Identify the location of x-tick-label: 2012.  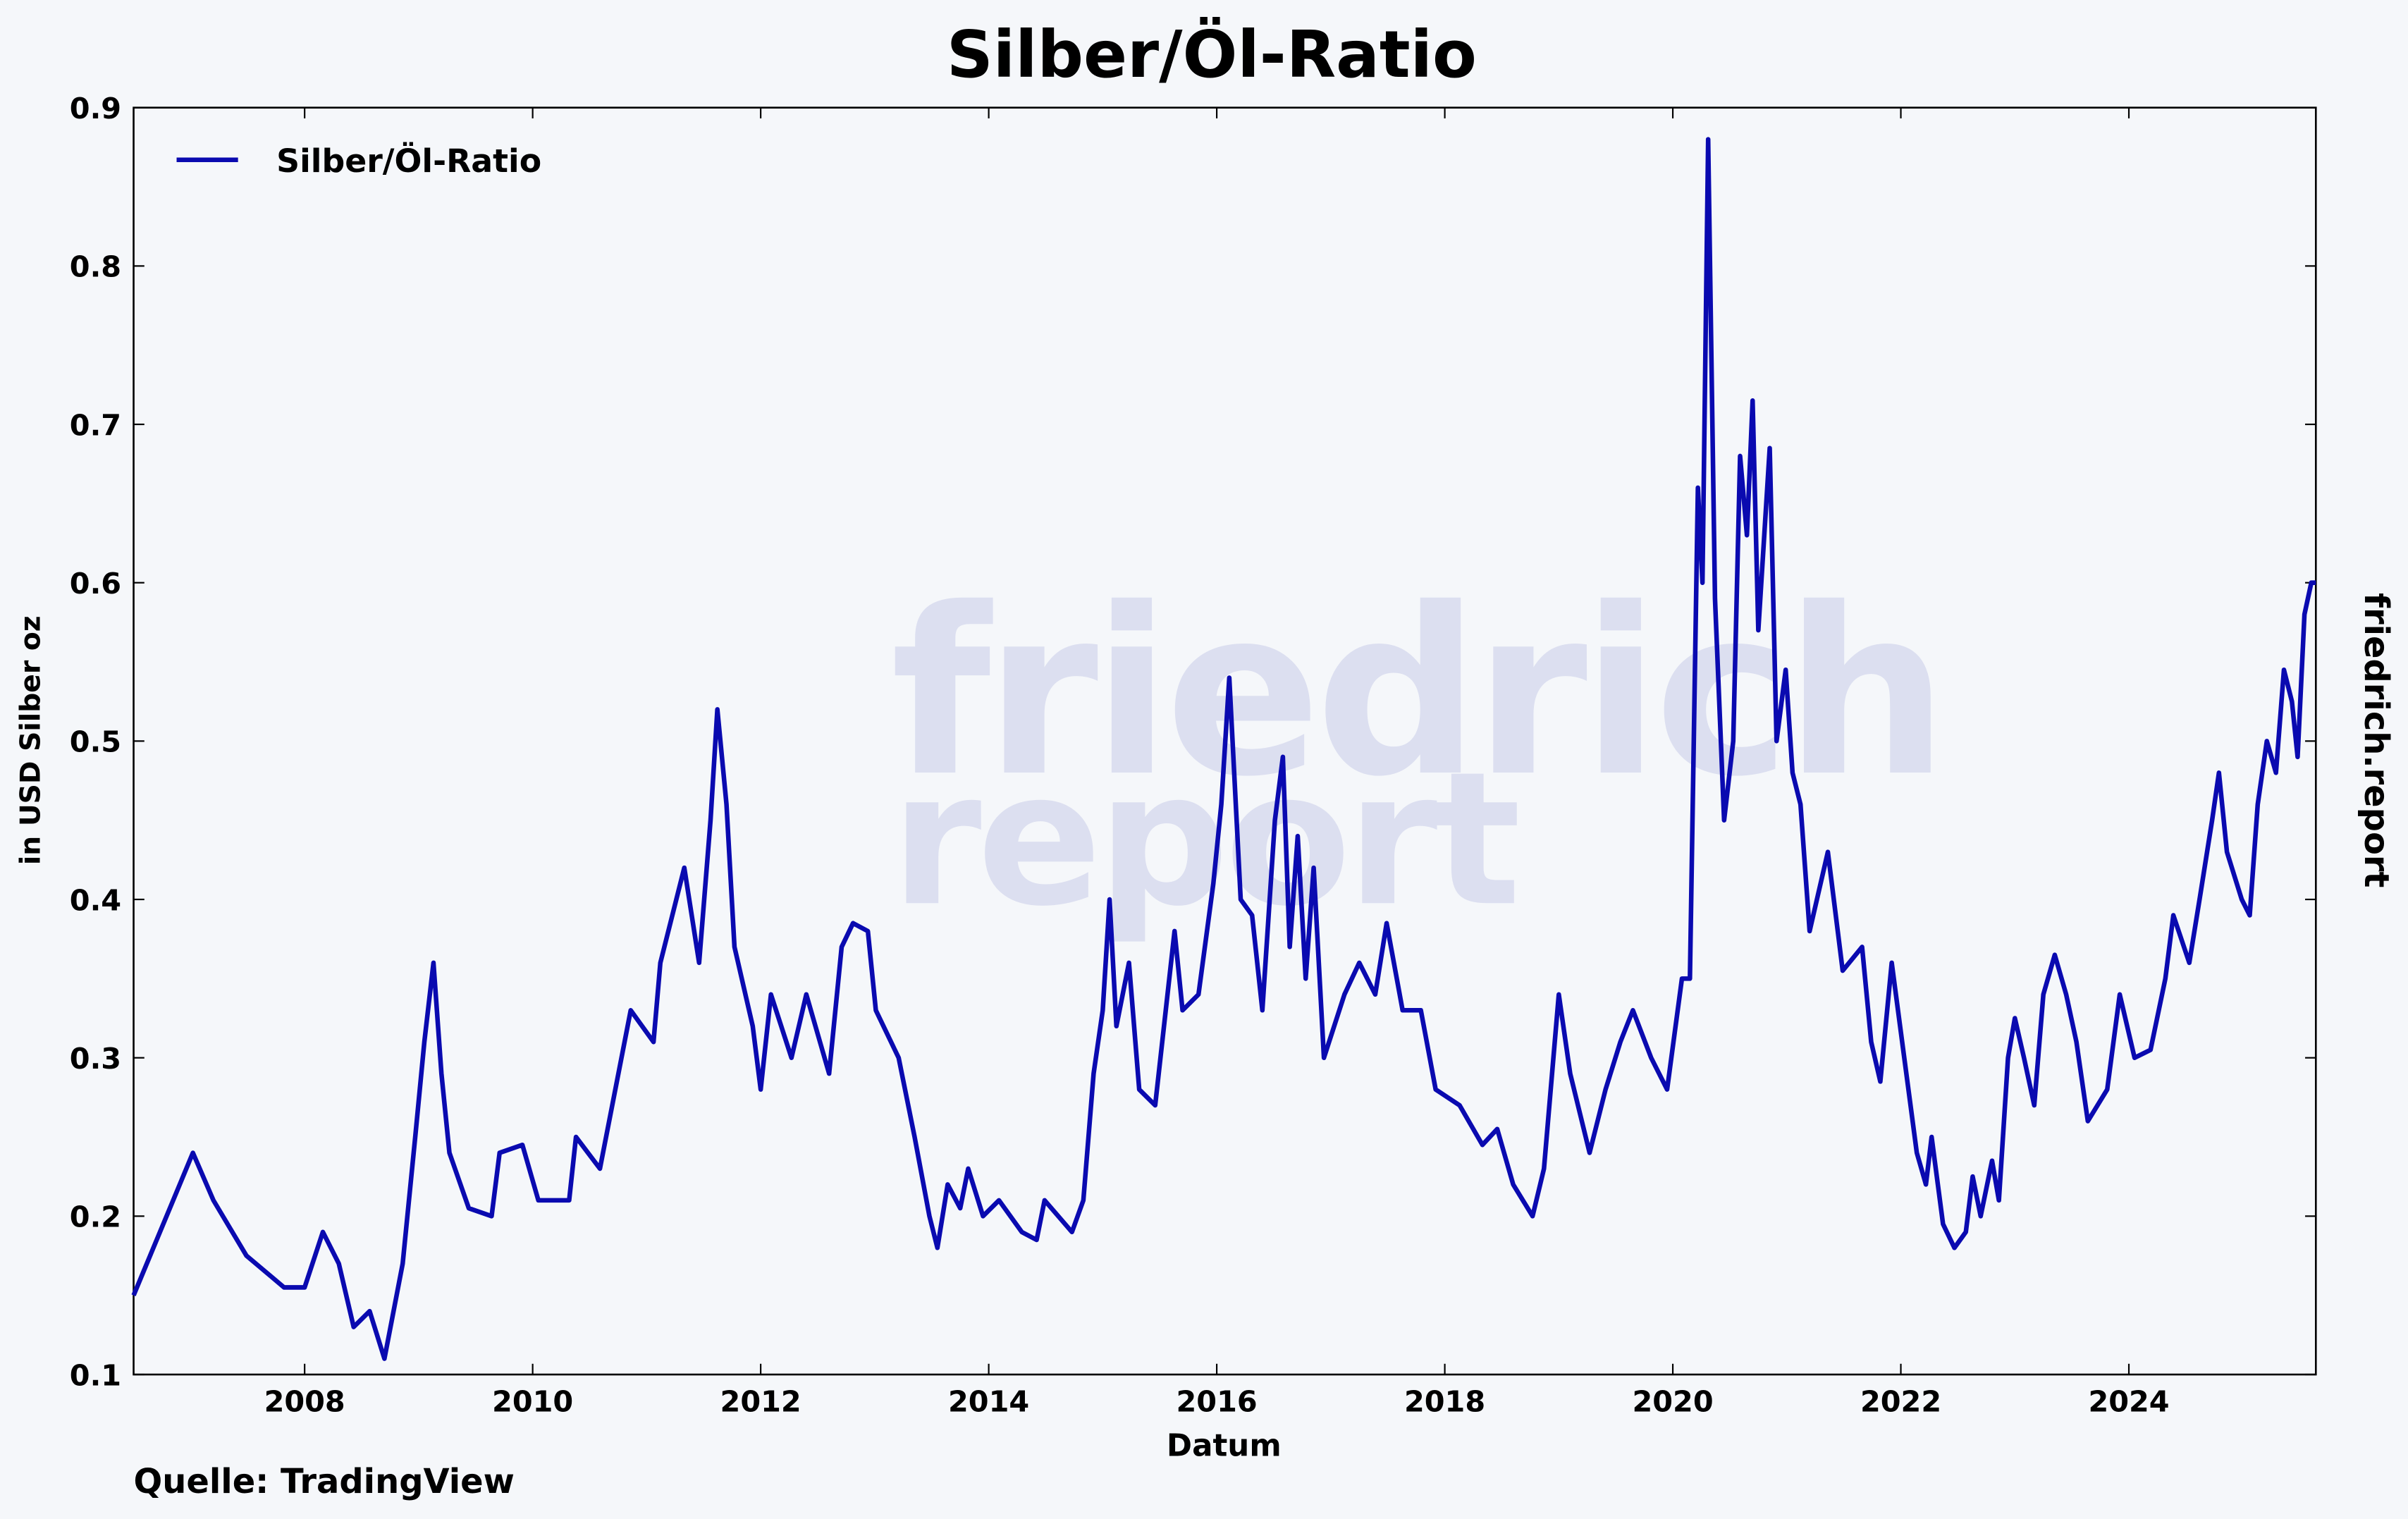
(761, 1401).